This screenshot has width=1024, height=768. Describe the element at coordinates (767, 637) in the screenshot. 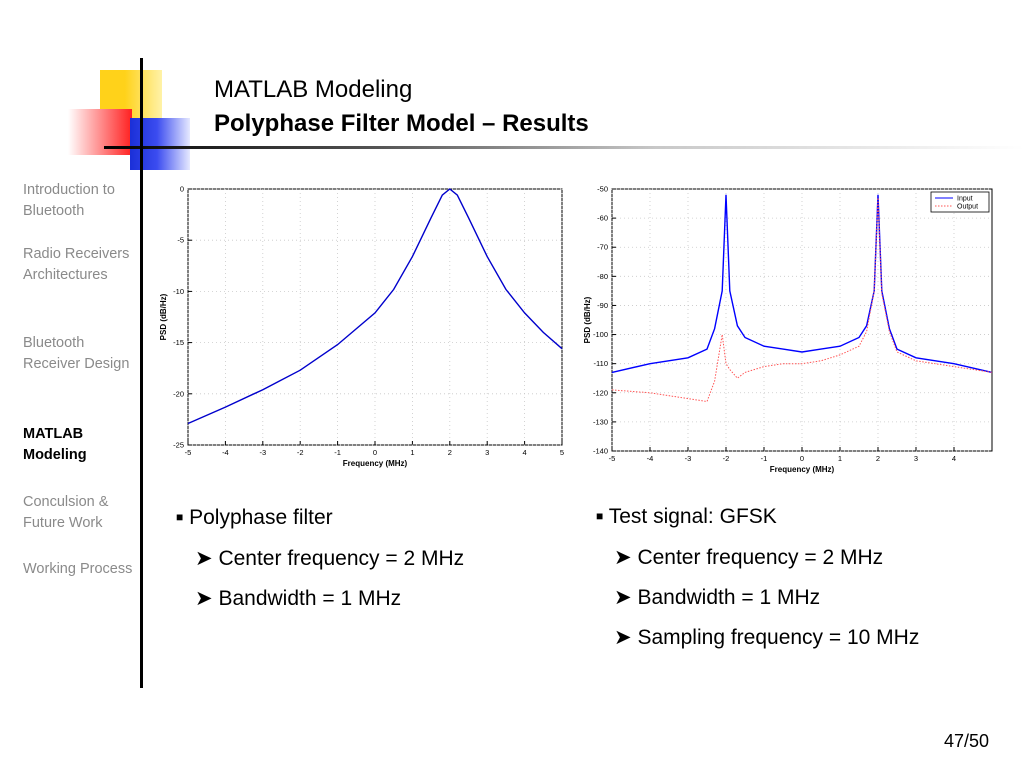

I see `sub-bullet: ➤ Sampling frequency = 10 MHz` at that location.